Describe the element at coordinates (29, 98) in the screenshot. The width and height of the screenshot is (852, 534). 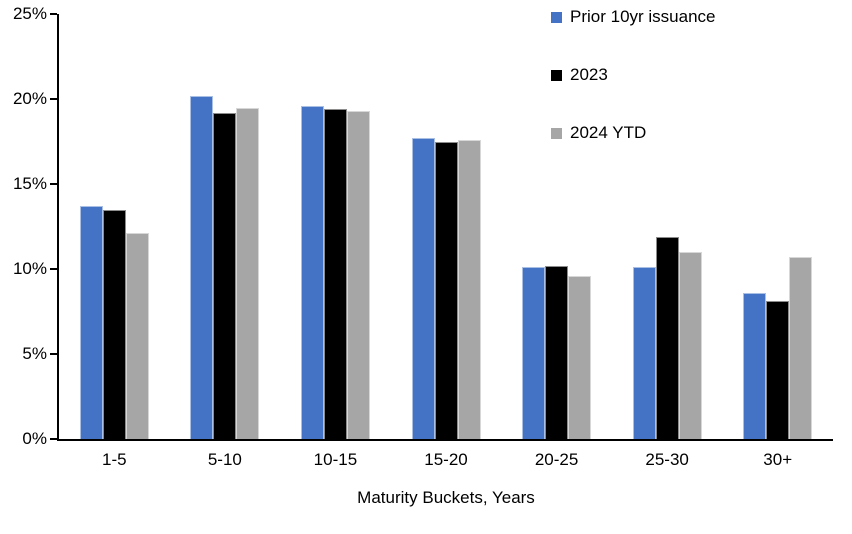
I see `y-axis-tick-label: 20%` at that location.